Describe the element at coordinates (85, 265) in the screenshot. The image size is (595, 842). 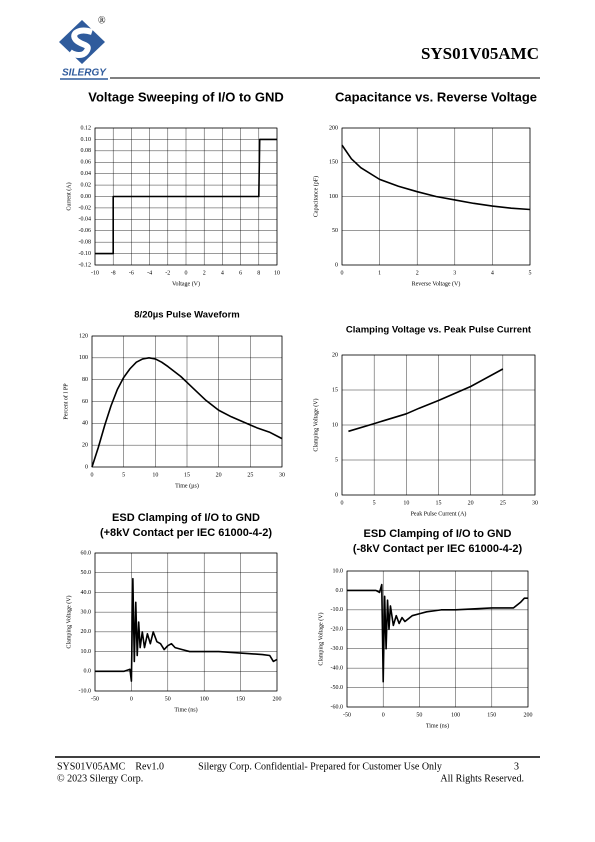
I see `y-tick-label: -0.12` at that location.